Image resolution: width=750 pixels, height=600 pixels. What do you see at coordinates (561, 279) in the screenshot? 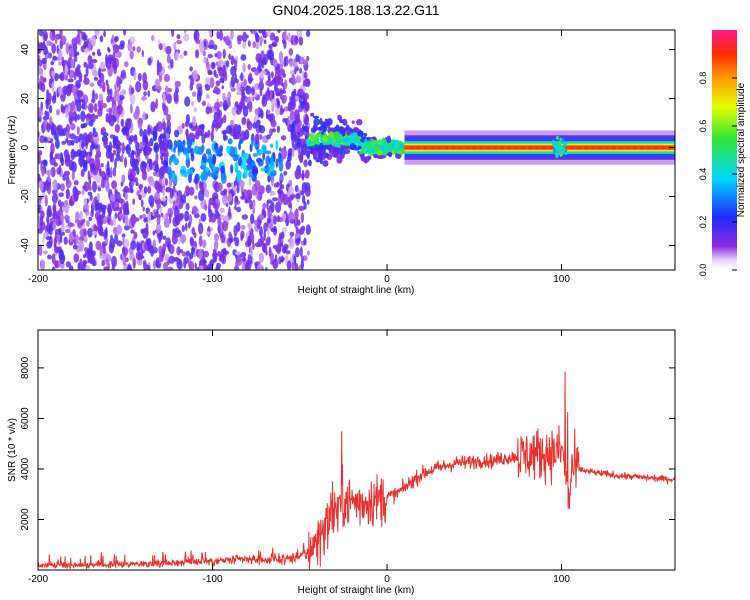
I see `x-tick-label: 100` at bounding box center [561, 279].